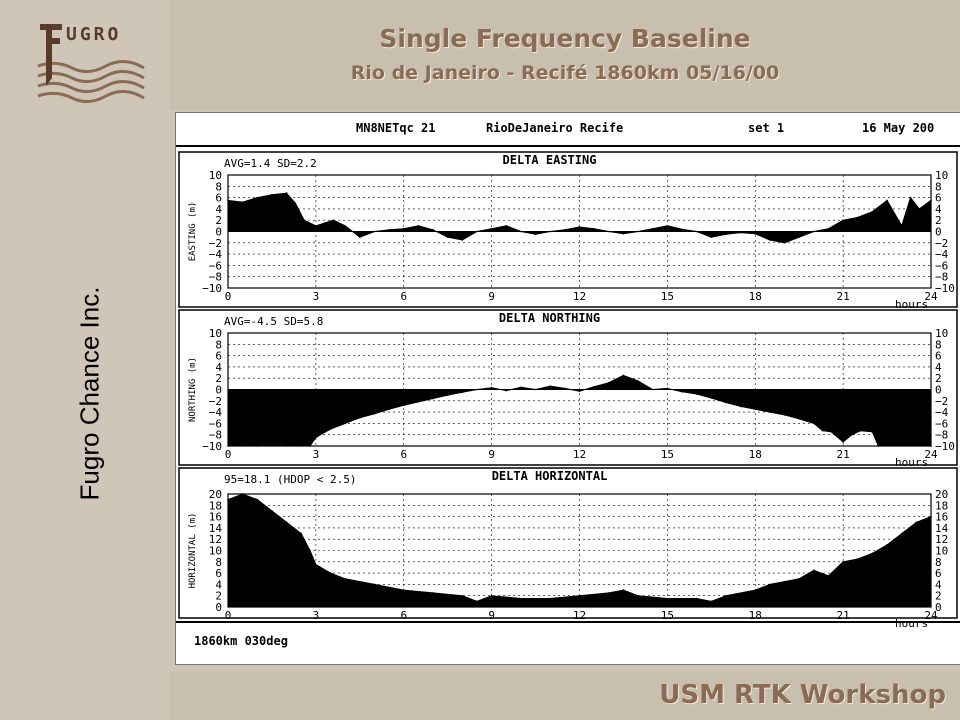 This screenshot has height=720, width=960. I want to click on y-tick-label-right: 4, so click(938, 209).